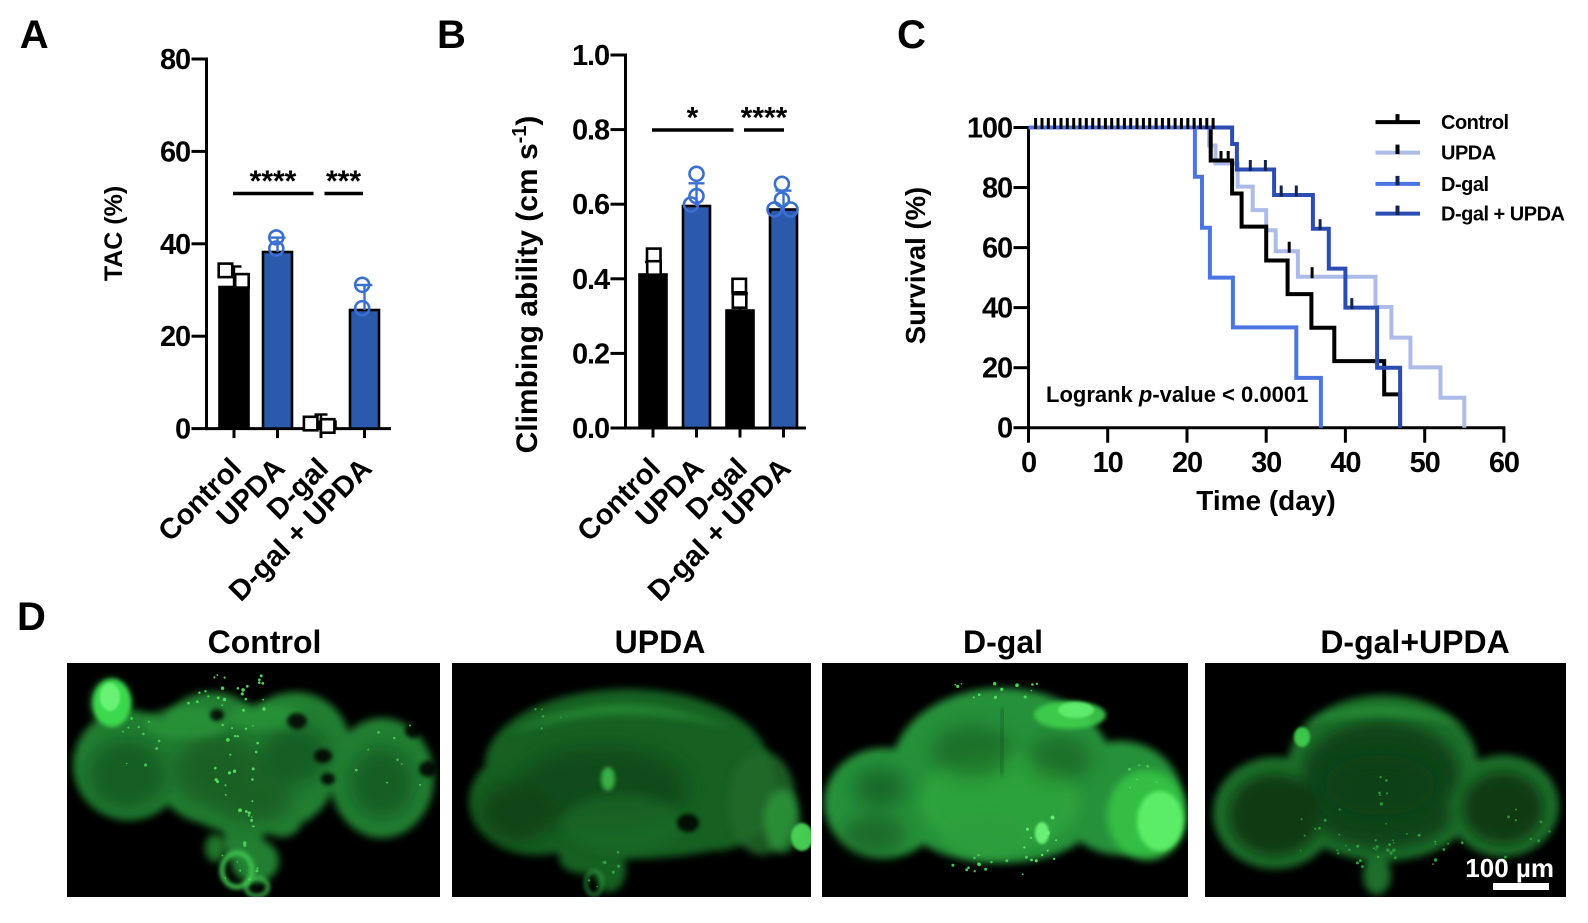  Describe the element at coordinates (989, 129) in the screenshot. I see `svg-text: 100` at that location.